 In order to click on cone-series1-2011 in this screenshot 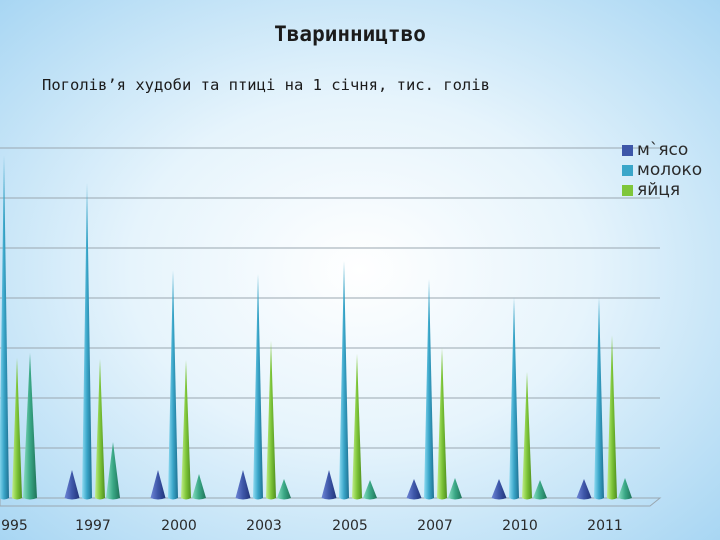, I will do `click(599, 398)`.